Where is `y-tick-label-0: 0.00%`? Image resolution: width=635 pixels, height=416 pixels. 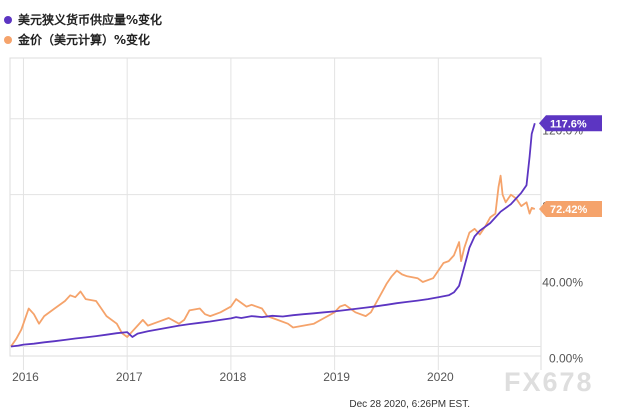
y-tick-label-0: 0.00% is located at coordinates (566, 359).